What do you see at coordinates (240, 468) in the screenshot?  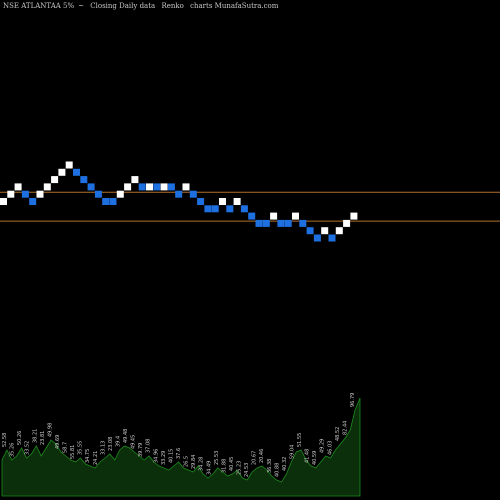 I see `volume-value-label: 25.23` at bounding box center [240, 468].